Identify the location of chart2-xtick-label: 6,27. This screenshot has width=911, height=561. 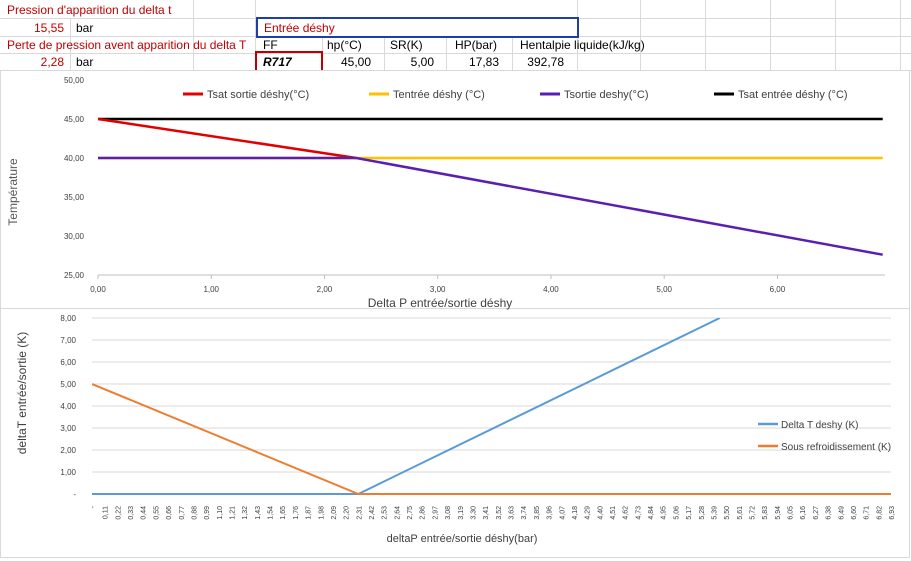
(816, 513).